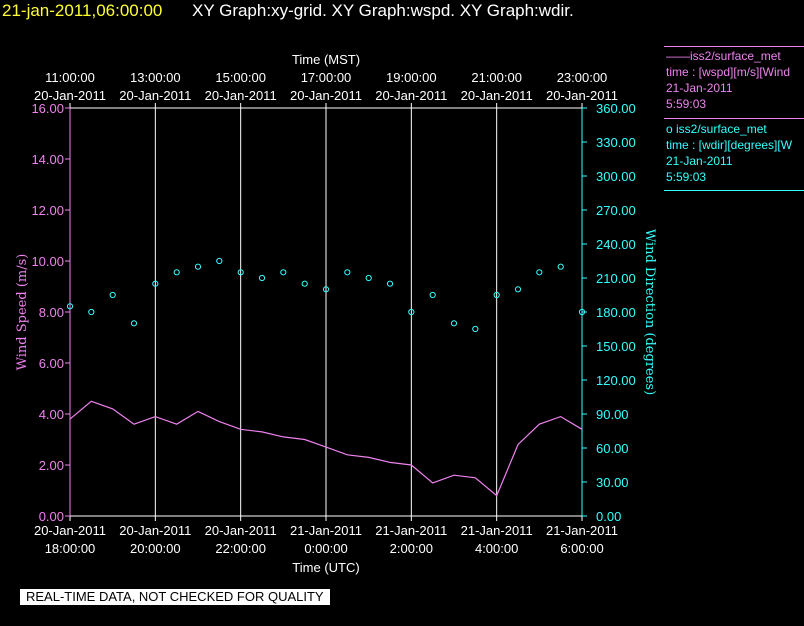 The width and height of the screenshot is (804, 626). What do you see at coordinates (728, 72) in the screenshot?
I see `legend-wspd-line2: time : [wspd][m/s][Wind` at bounding box center [728, 72].